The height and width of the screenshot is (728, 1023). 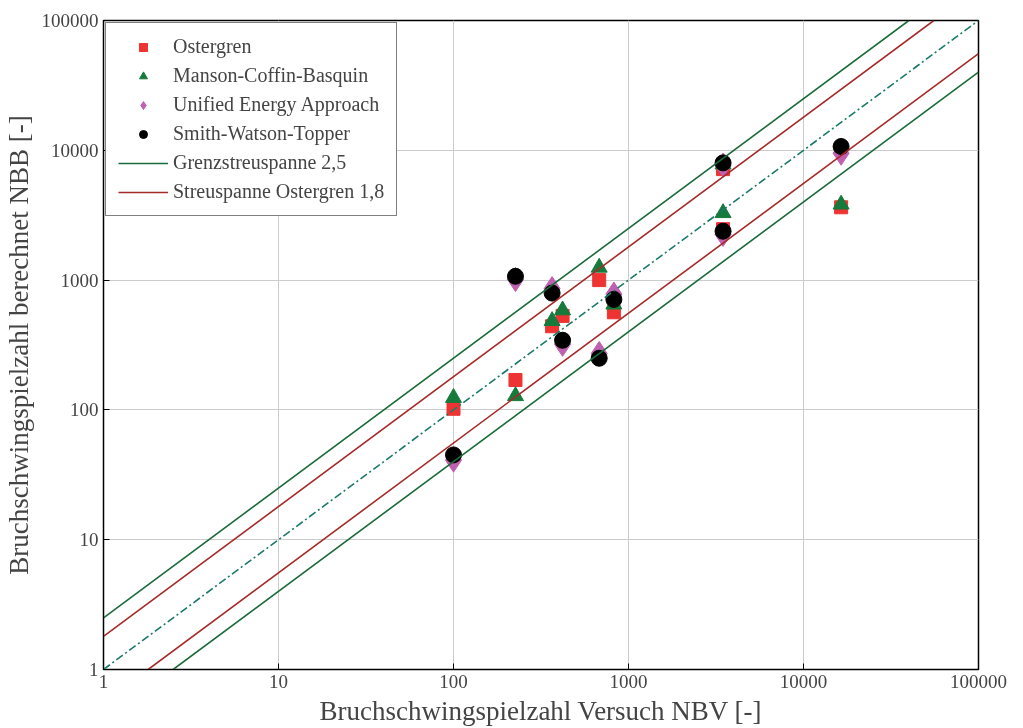 I want to click on y-tick-label: 100000, so click(x=70, y=20).